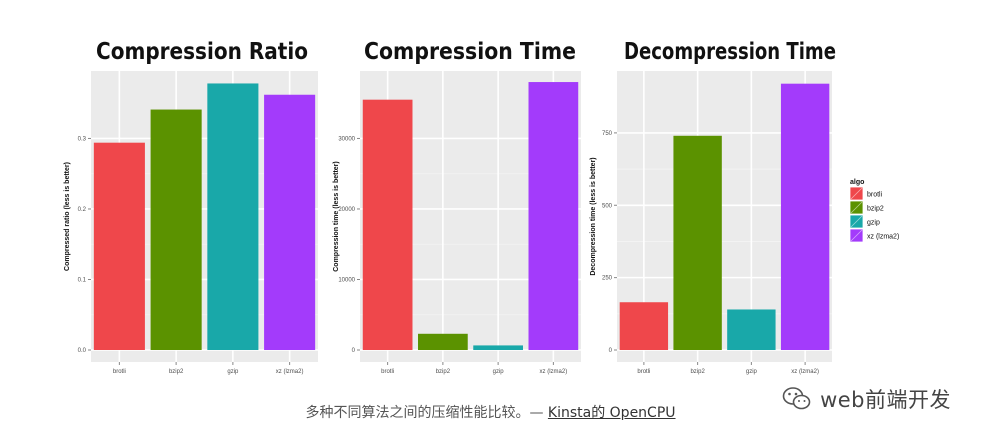  I want to click on legend-item: gzip, so click(864, 221).